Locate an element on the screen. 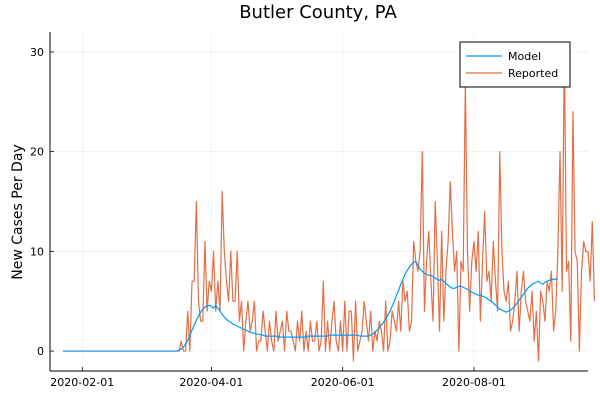  y-tick-label: 10 is located at coordinates (37, 251).